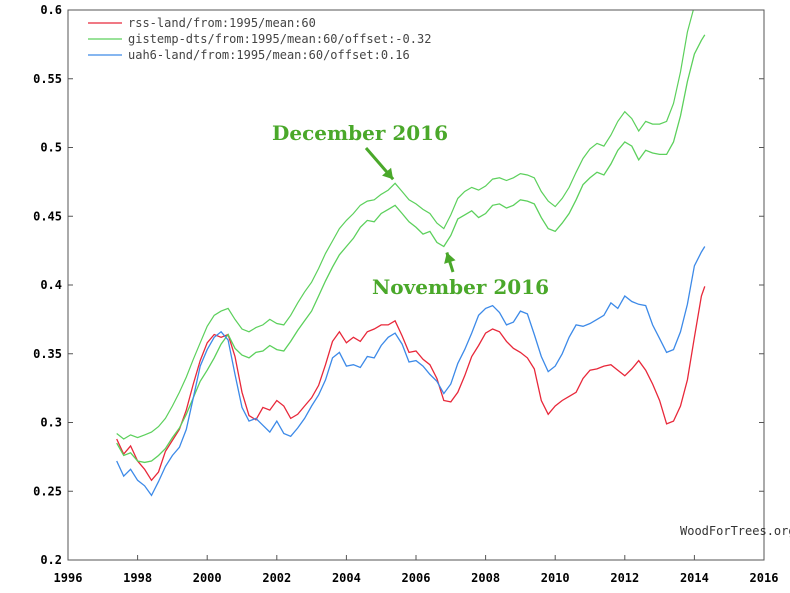  Describe the element at coordinates (485, 578) in the screenshot. I see `x-tick-label: 2008` at that location.